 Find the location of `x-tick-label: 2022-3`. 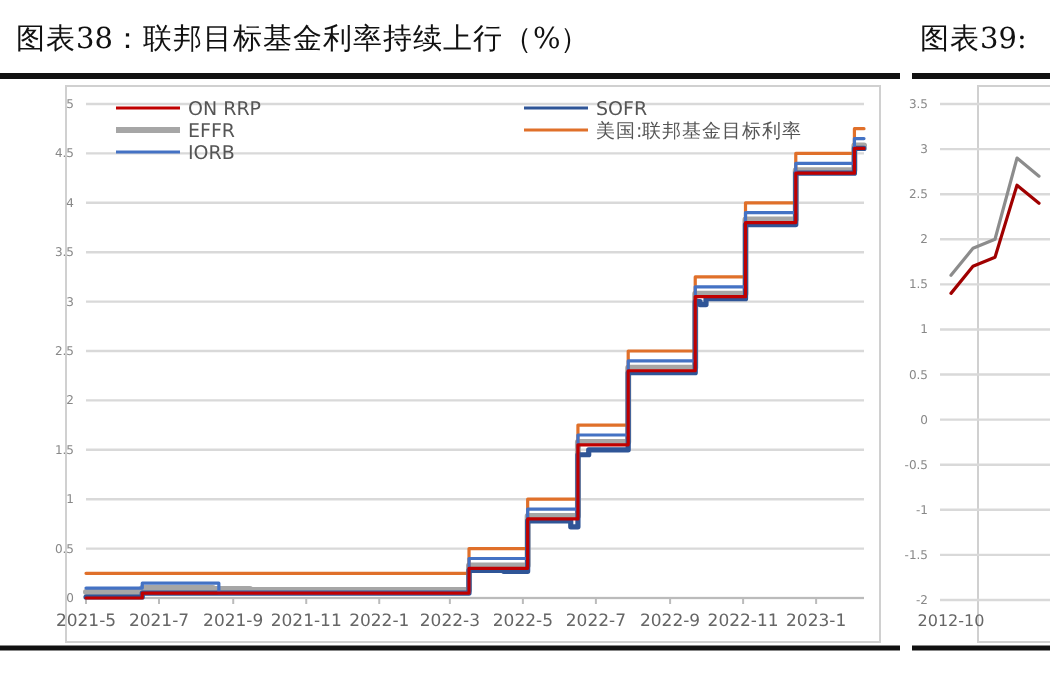

x-tick-label: 2022-3 is located at coordinates (449, 622).